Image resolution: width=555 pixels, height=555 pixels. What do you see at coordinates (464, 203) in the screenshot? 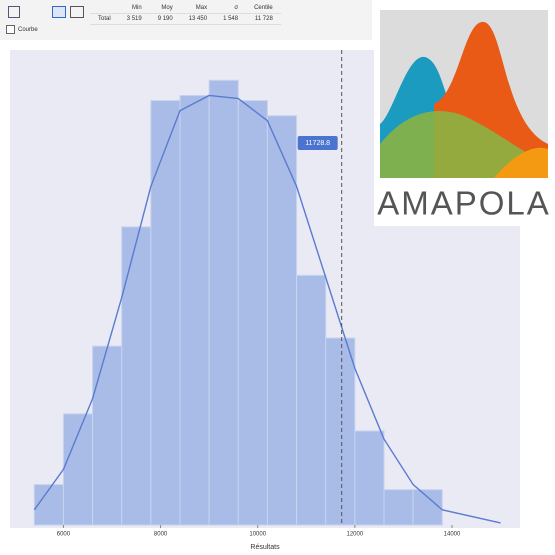
I see `logo-text: AMAPOLA` at bounding box center [464, 203].